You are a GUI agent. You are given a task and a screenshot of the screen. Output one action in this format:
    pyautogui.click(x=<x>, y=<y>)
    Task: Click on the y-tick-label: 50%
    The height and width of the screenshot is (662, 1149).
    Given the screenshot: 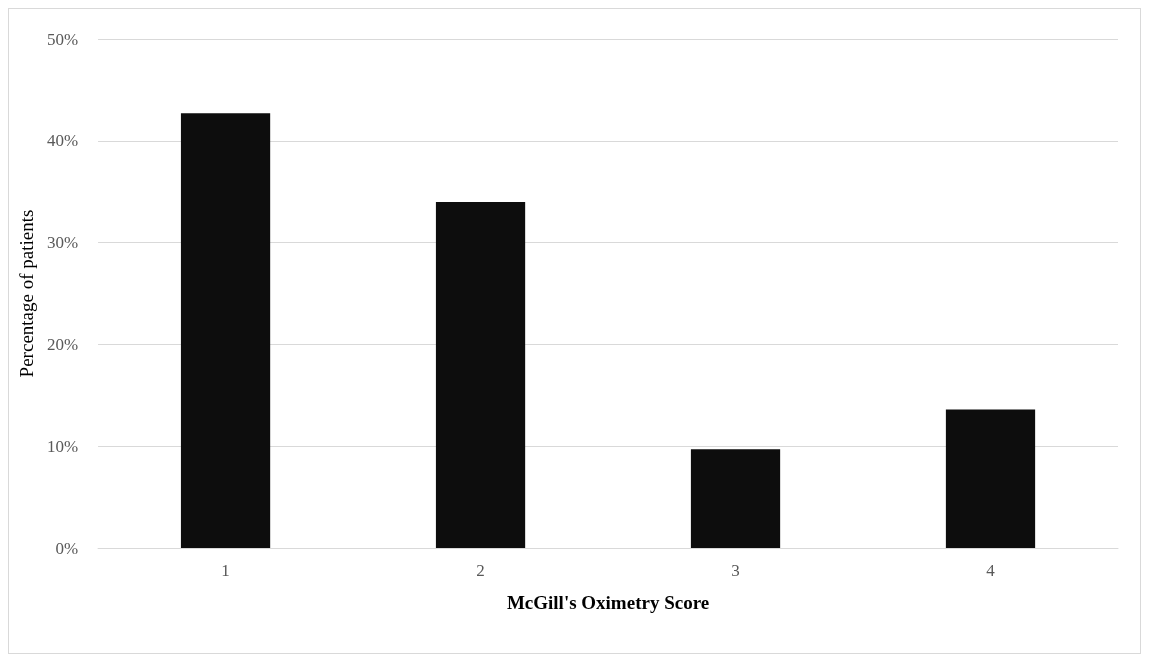 What is the action you would take?
    pyautogui.click(x=62, y=39)
    